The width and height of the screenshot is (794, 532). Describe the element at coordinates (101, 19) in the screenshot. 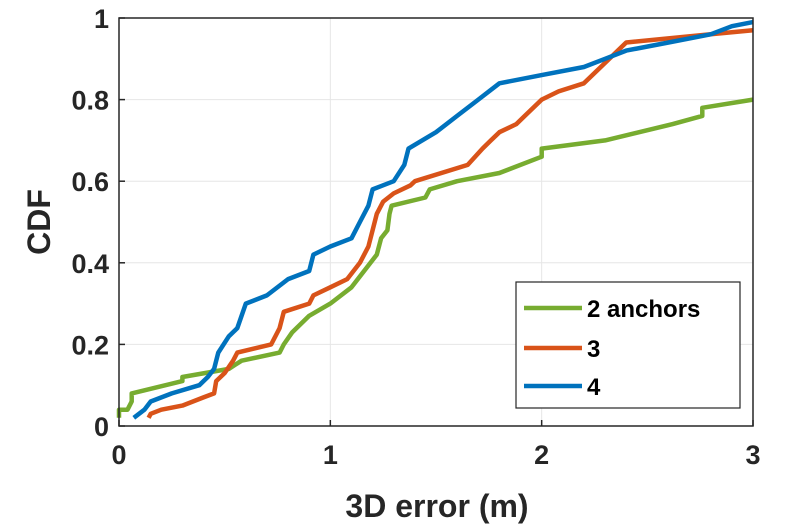

I see `y-tick-label: 1` at that location.